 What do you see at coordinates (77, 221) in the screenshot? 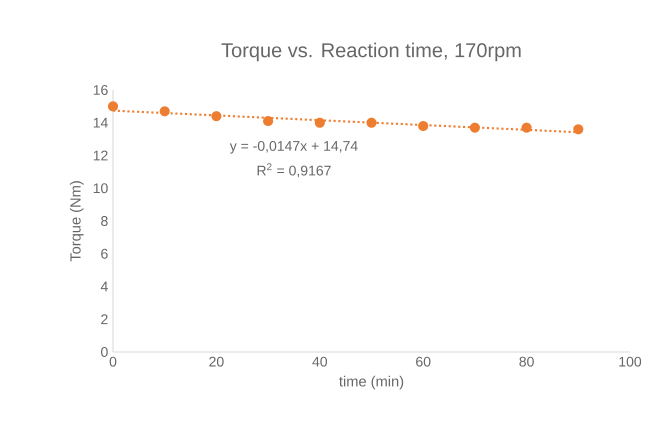
I see `y-axis-title: Torque (Nm)` at bounding box center [77, 221].